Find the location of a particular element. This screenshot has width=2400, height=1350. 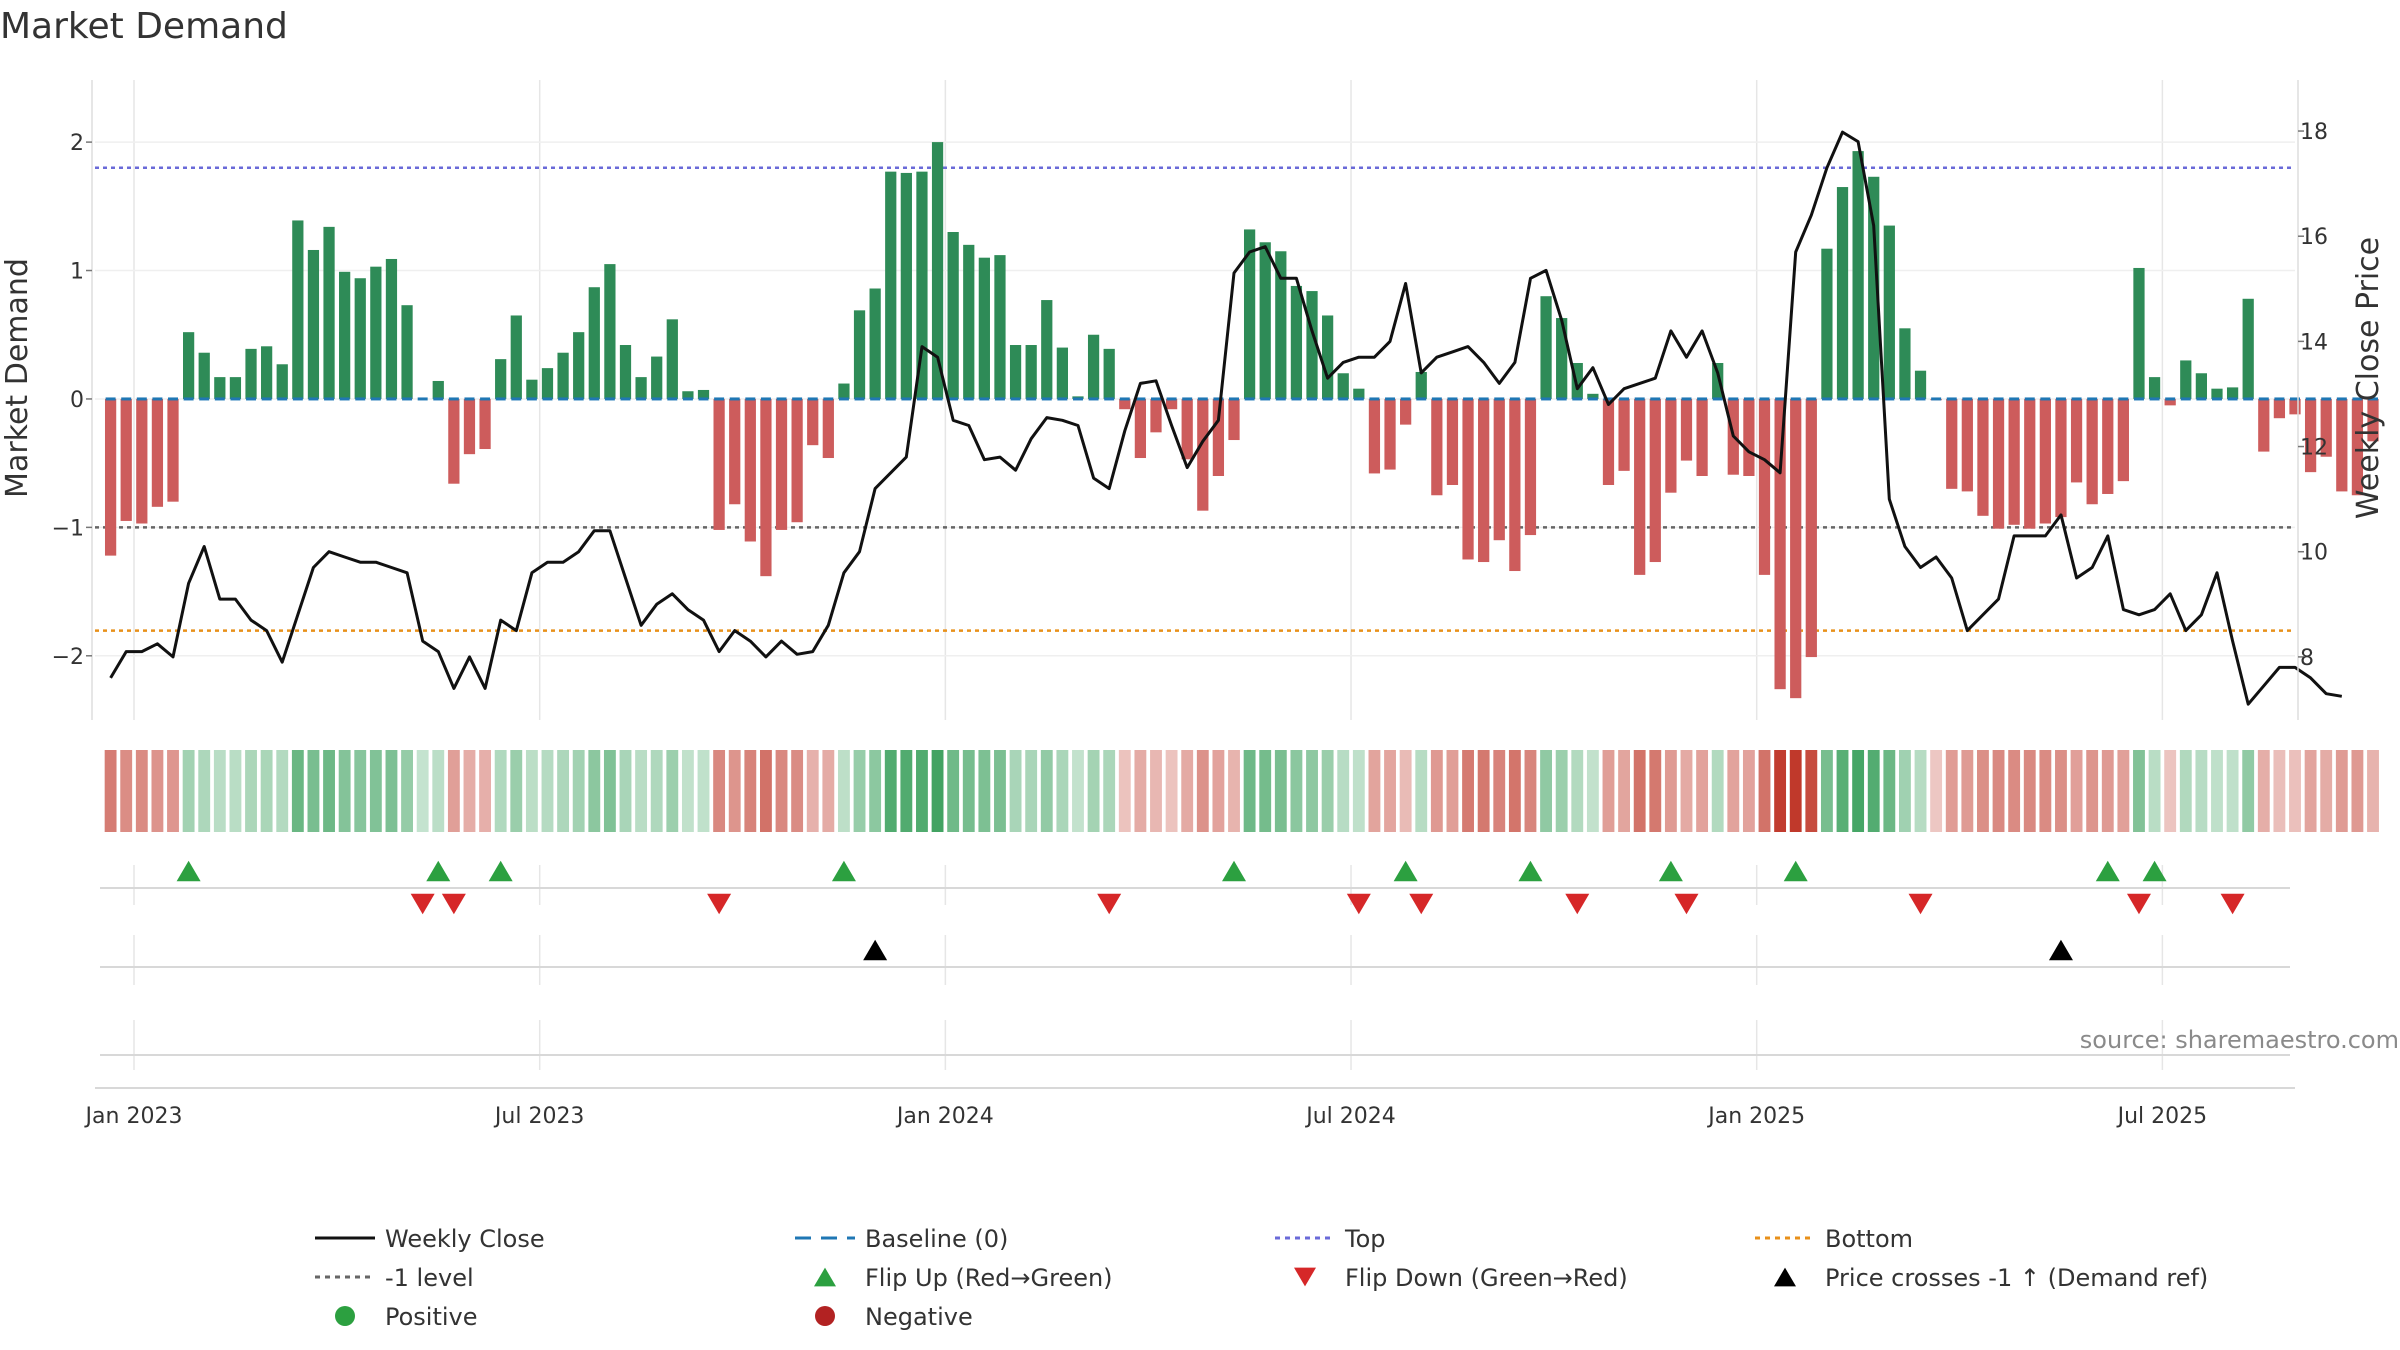

flip-marker-panel is located at coordinates (1195, 958).